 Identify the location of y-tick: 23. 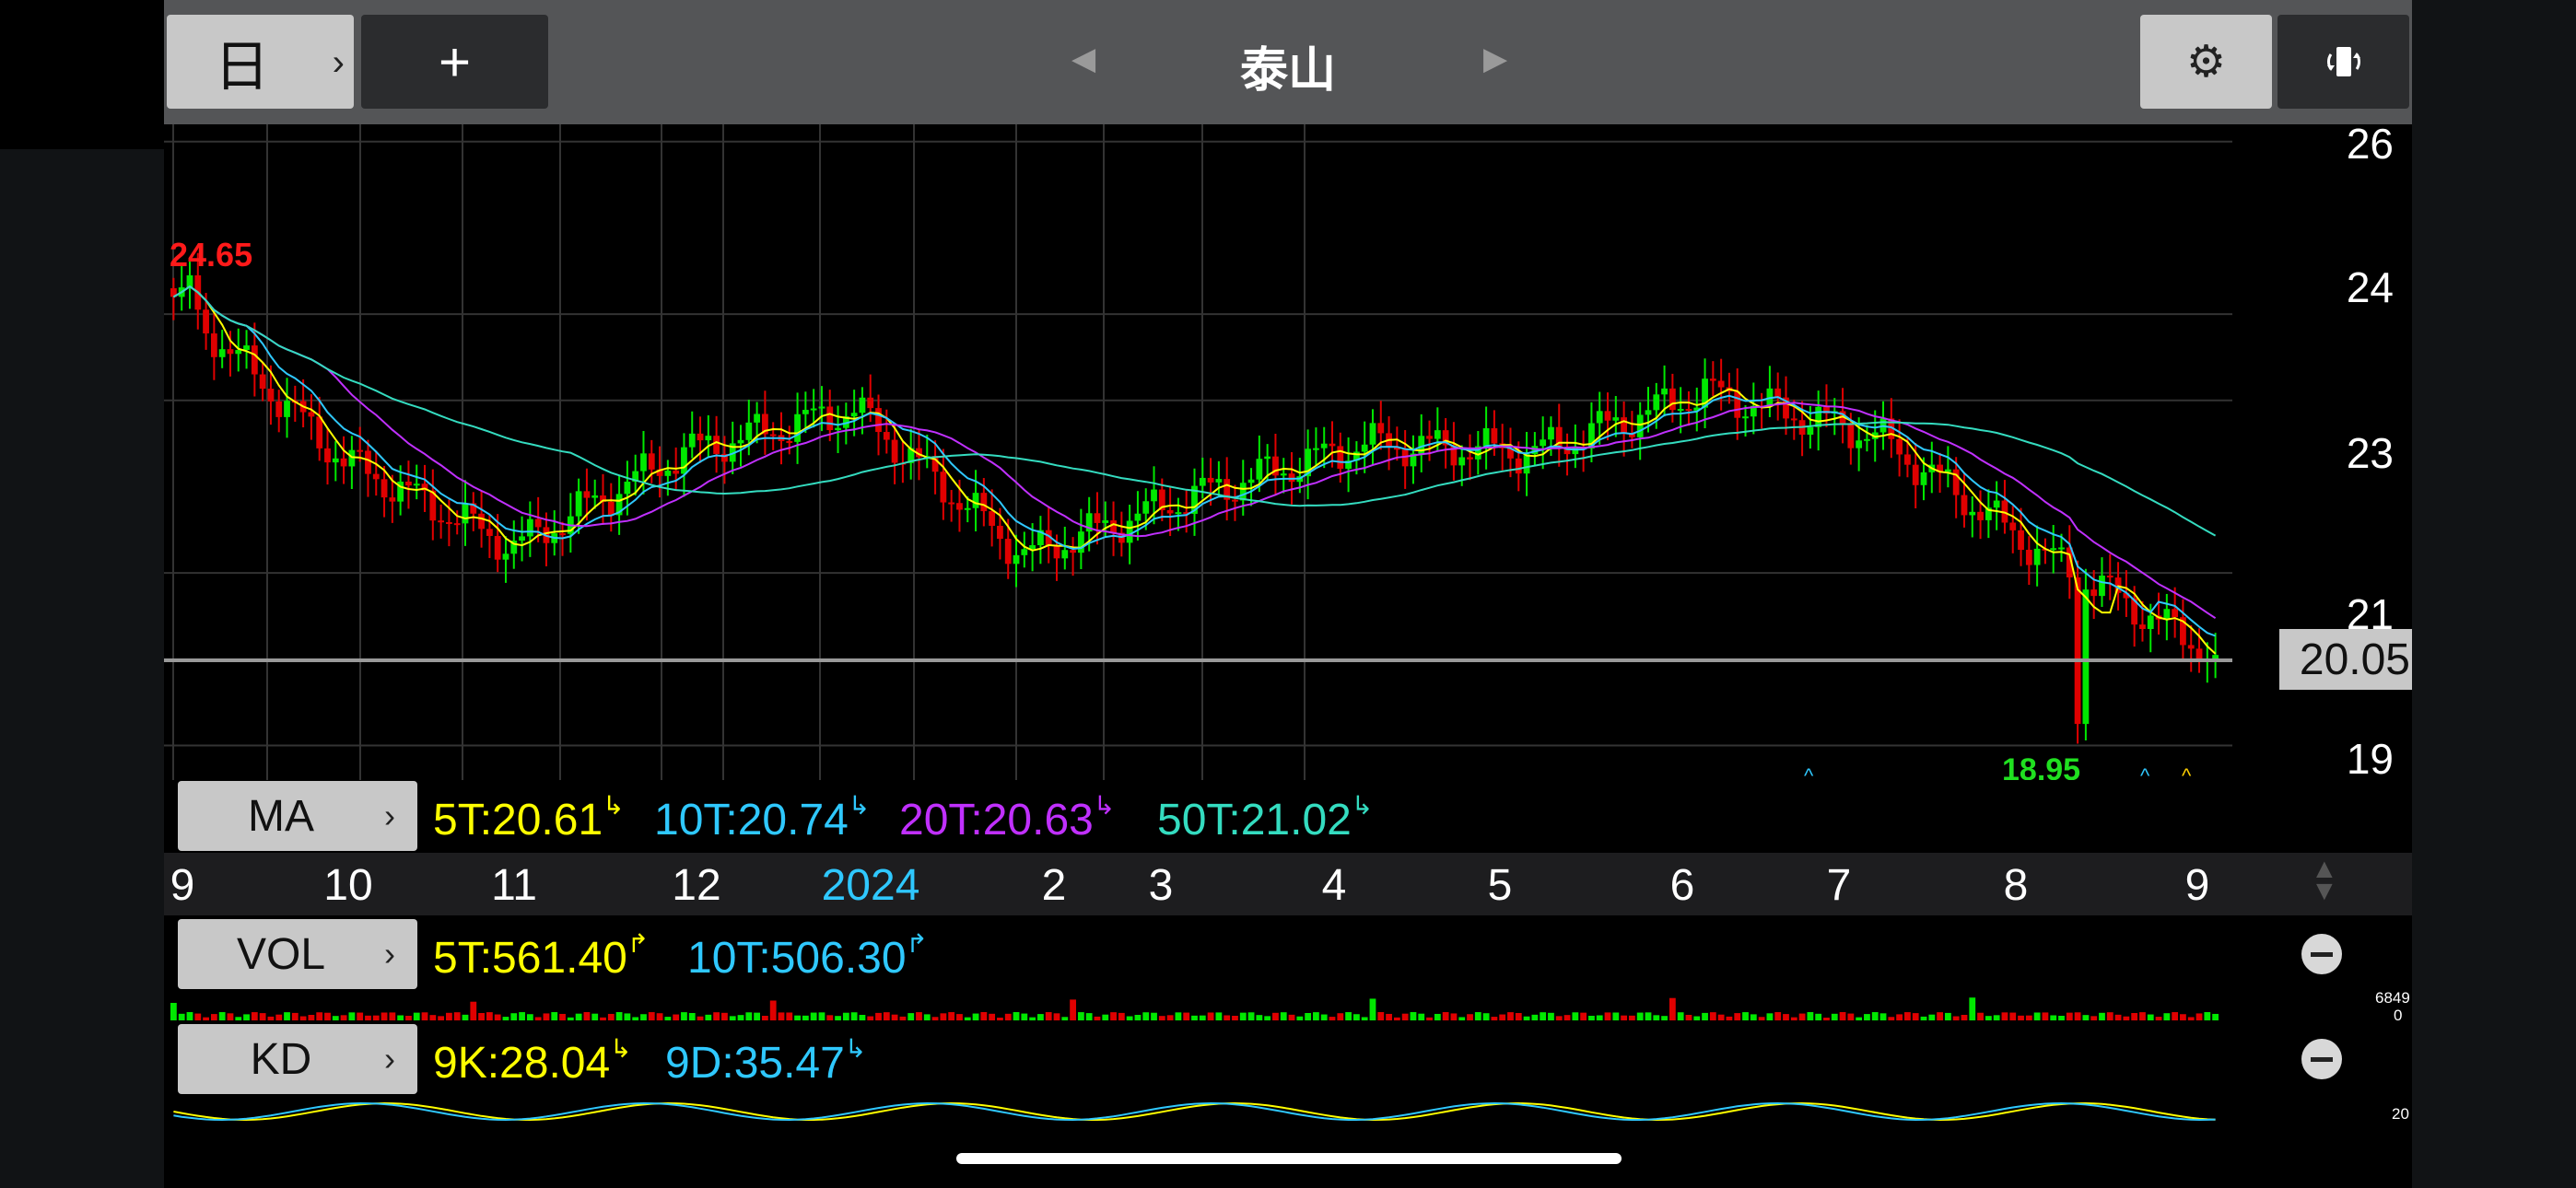
(2370, 453).